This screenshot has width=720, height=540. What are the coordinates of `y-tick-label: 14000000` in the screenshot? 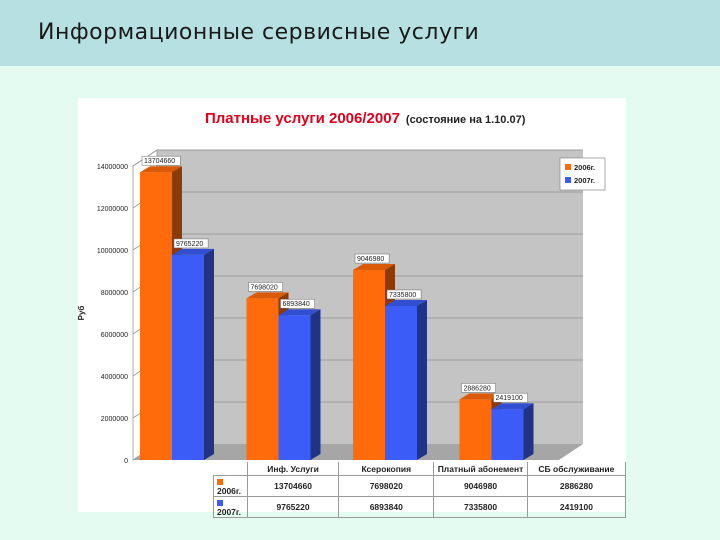 It's located at (112, 167).